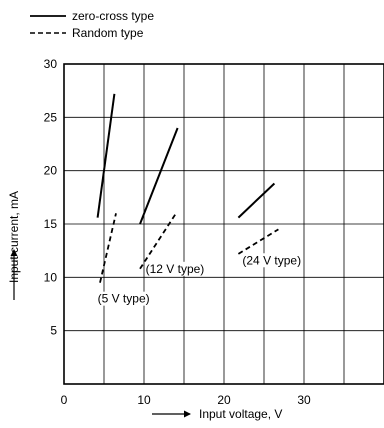  I want to click on annotation-label: (12 V type), so click(175, 269).